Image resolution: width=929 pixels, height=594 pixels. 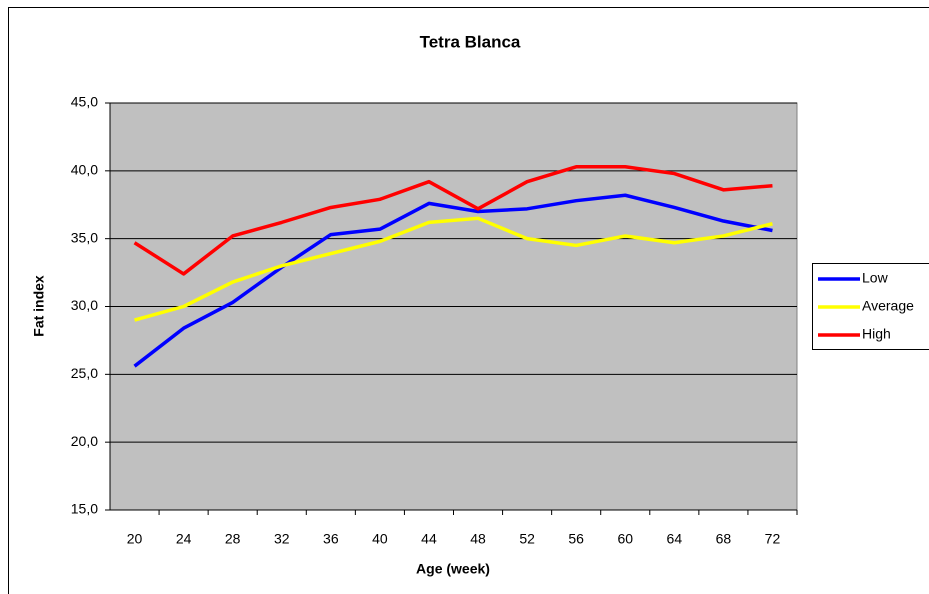 I want to click on x-tick-label: 36, so click(x=331, y=539).